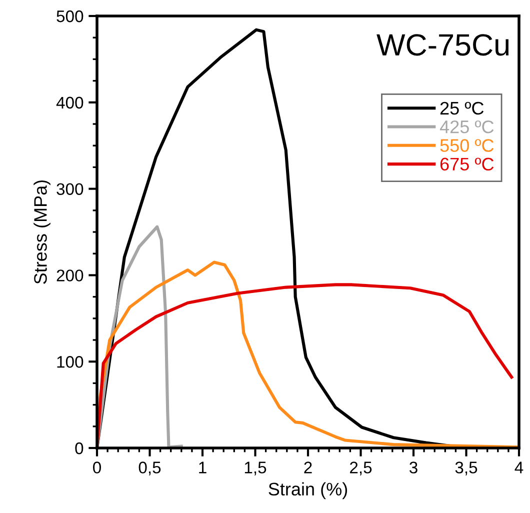 The image size is (530, 513). What do you see at coordinates (442, 45) in the screenshot?
I see `chart-title: WC-75Cu` at bounding box center [442, 45].